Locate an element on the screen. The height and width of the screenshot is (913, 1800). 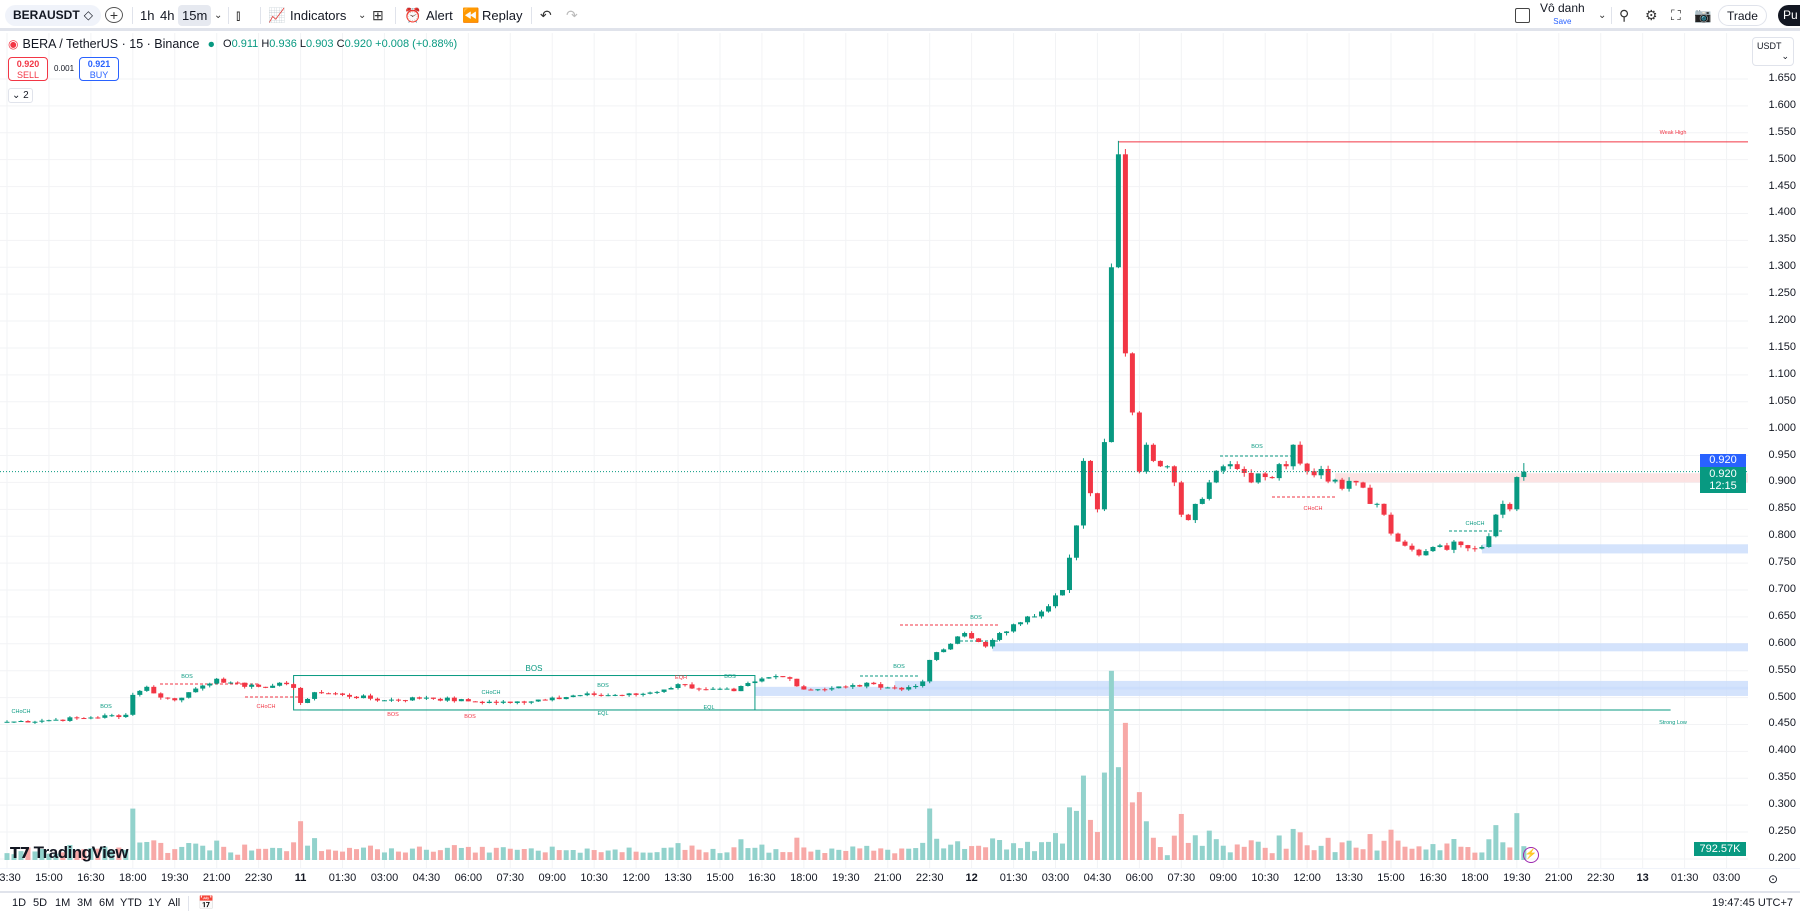
time-tick: 01:30 is located at coordinates (342, 878).